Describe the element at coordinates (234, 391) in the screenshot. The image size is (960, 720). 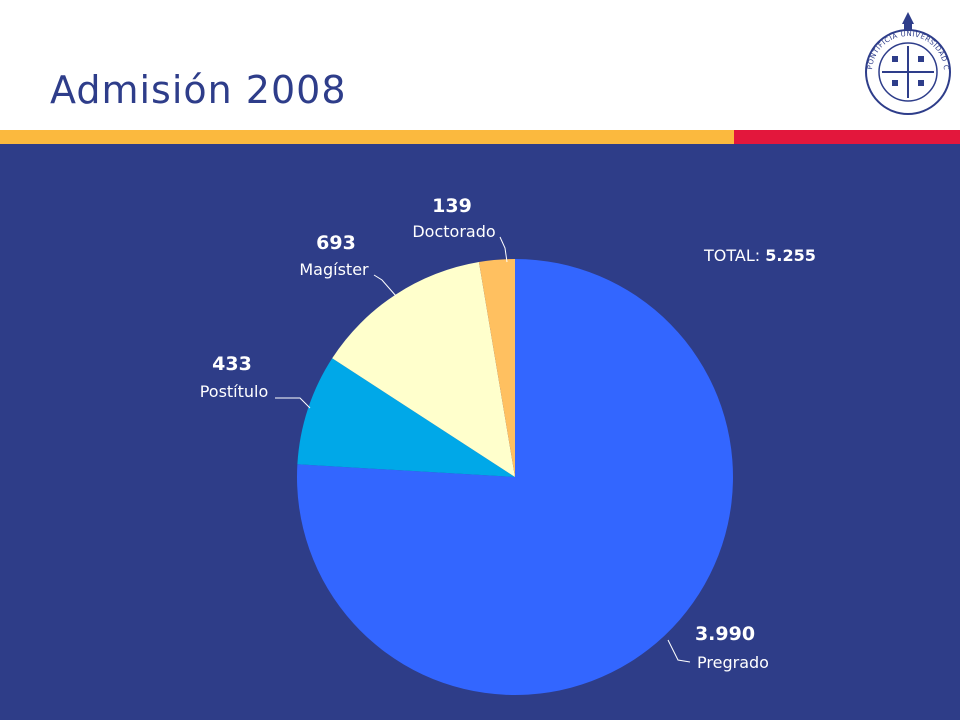
I see `data-label-name-postitulo: Postítulo` at that location.